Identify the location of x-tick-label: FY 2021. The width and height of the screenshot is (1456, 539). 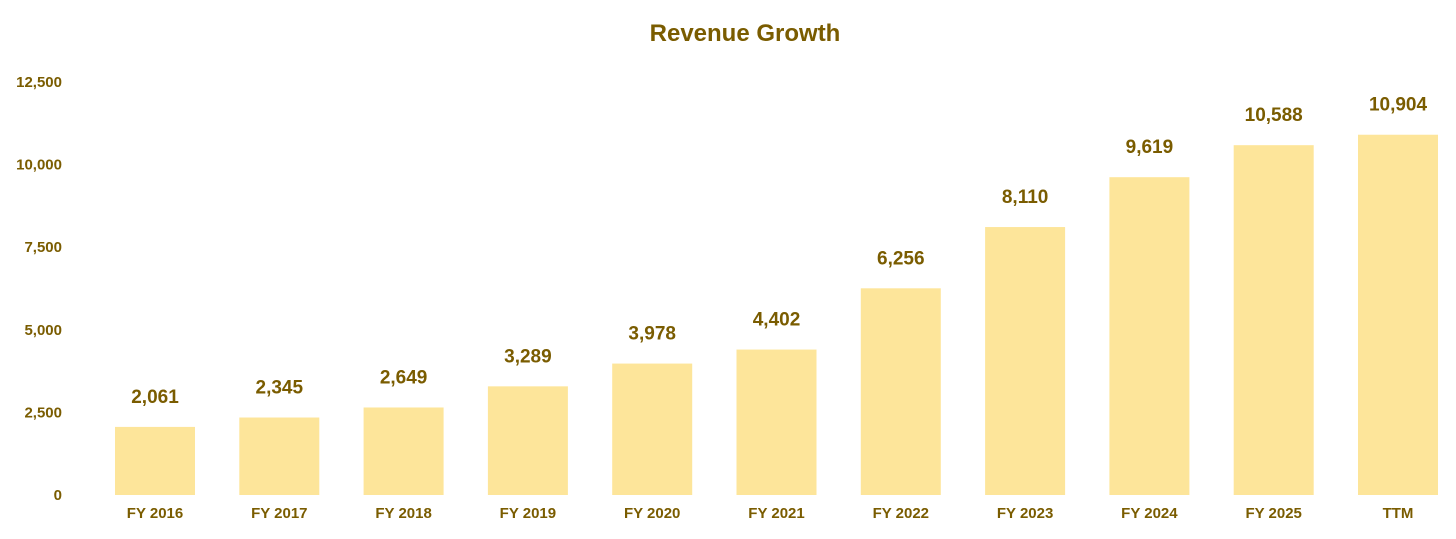
(776, 513).